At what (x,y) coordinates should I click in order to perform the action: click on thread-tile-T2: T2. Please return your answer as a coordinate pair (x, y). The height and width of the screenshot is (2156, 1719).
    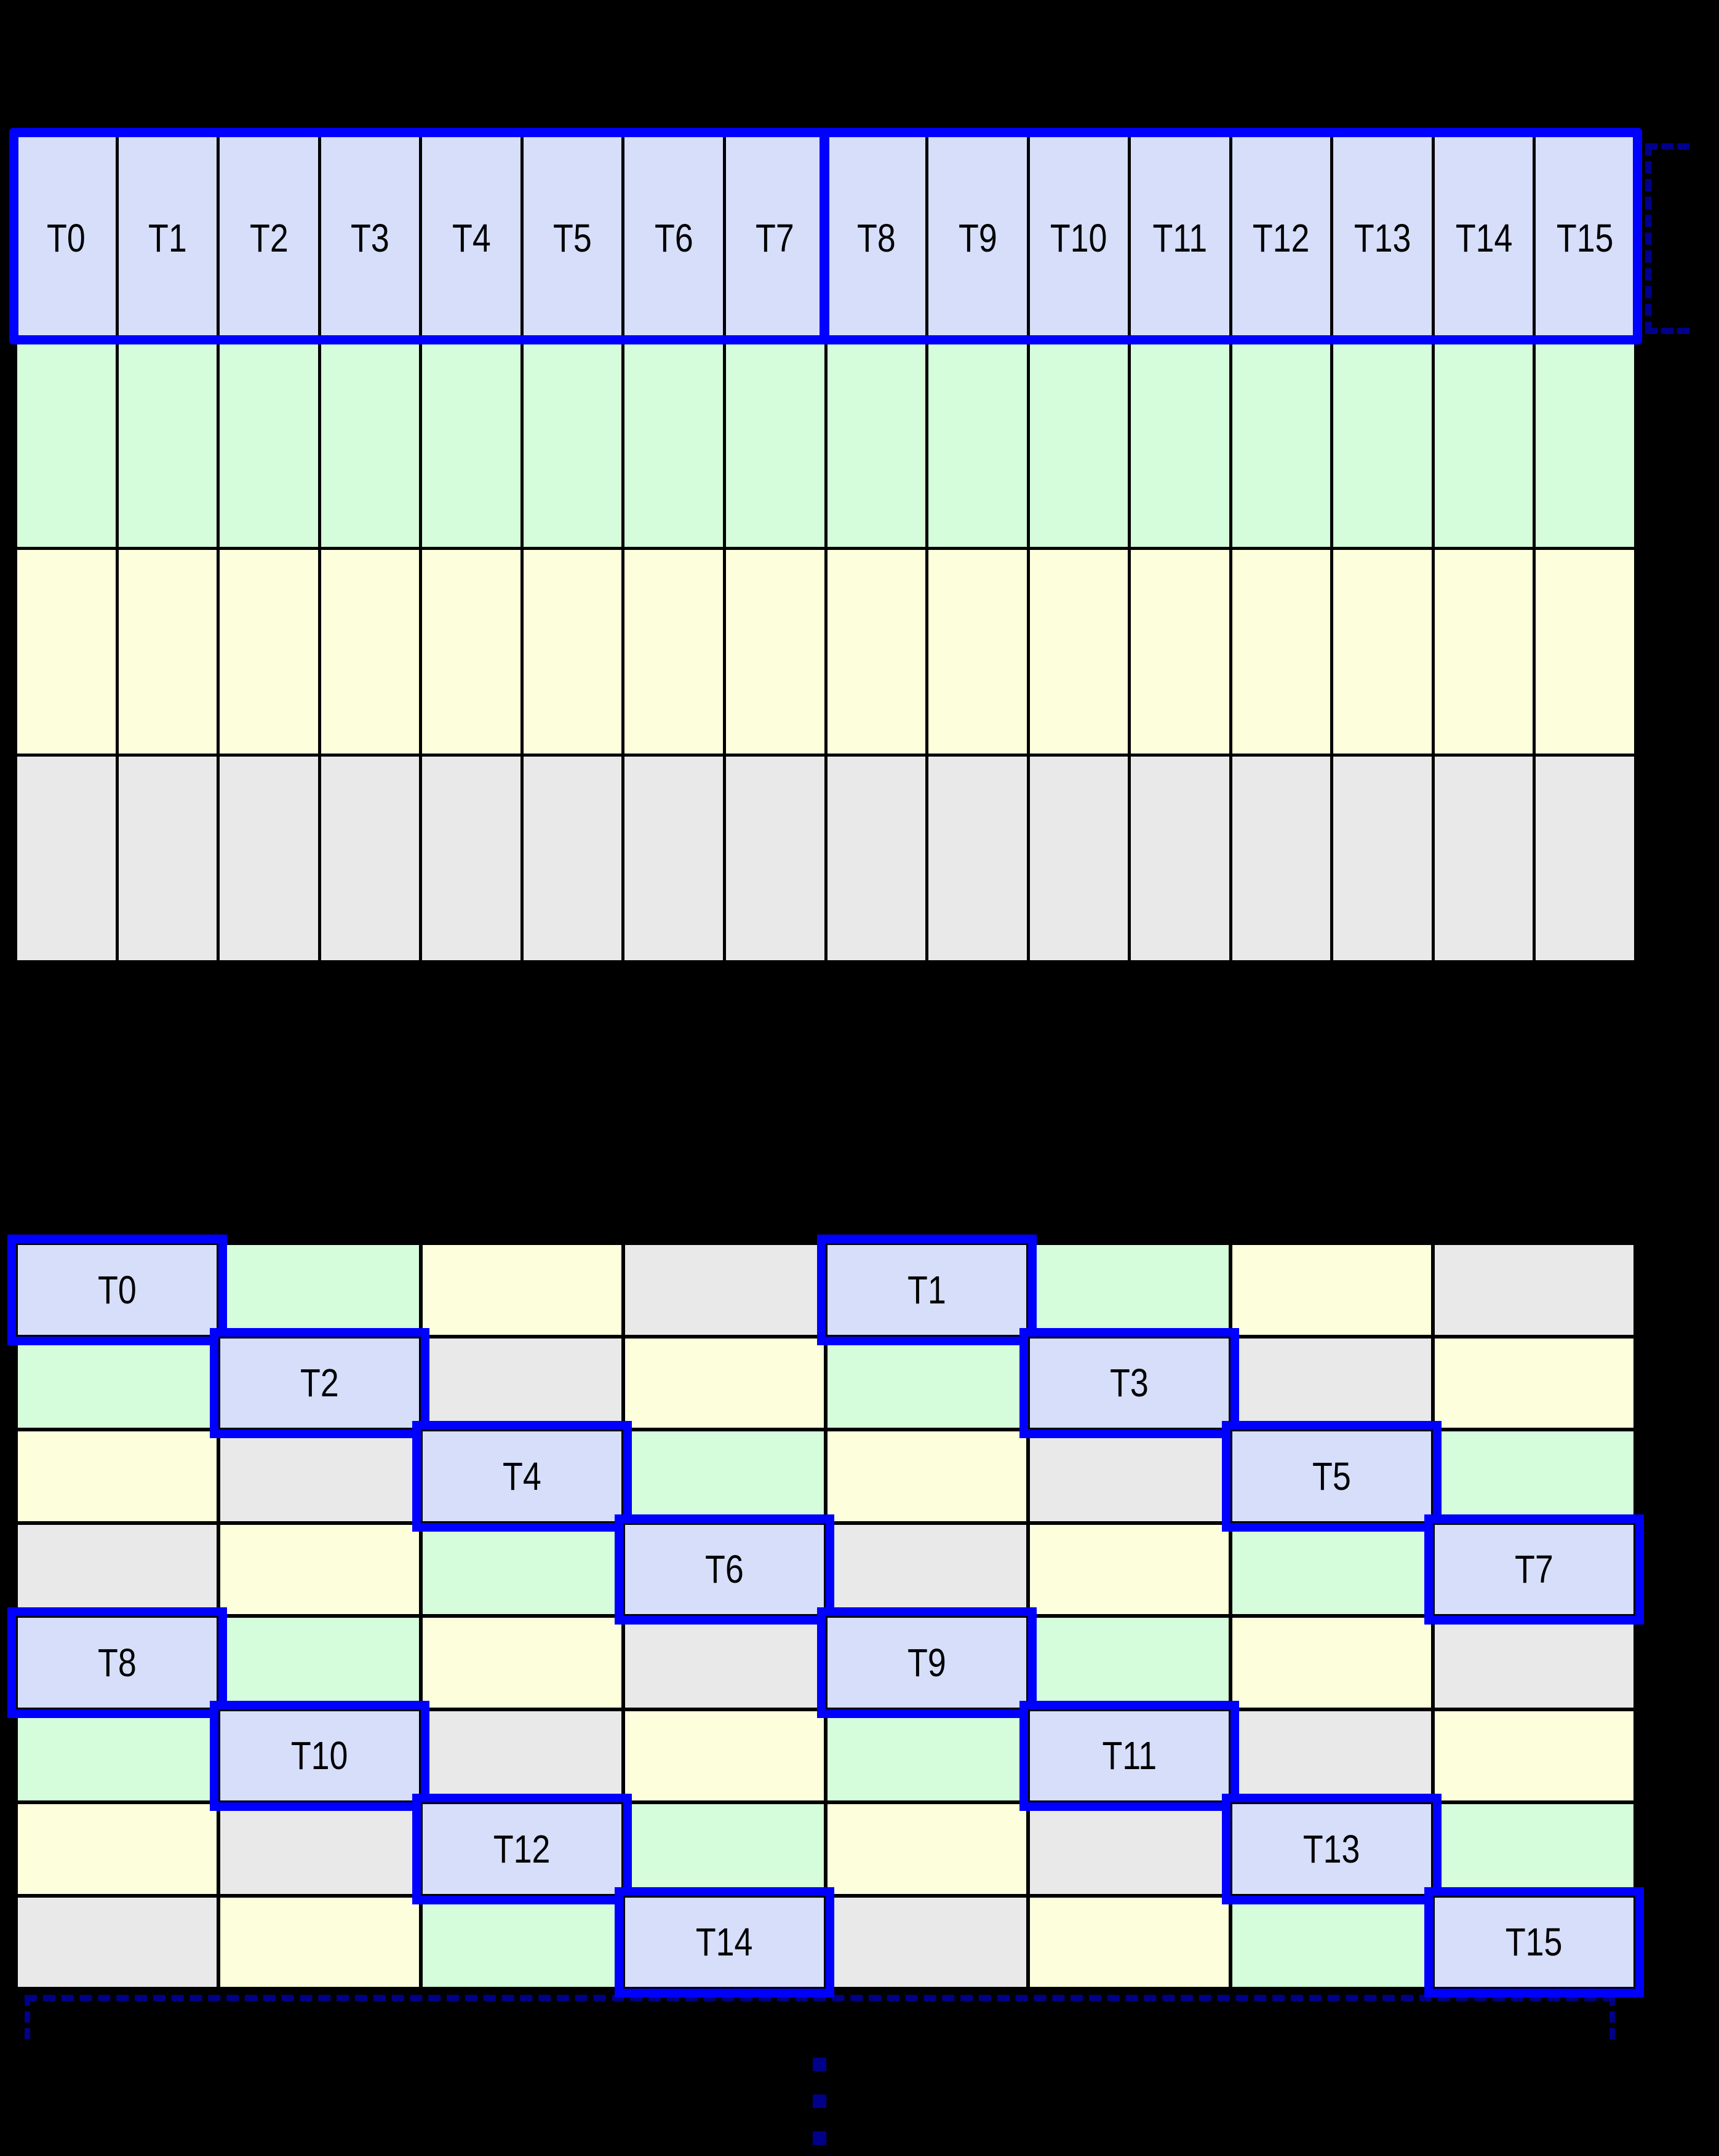
    Looking at the image, I should click on (319, 1383).